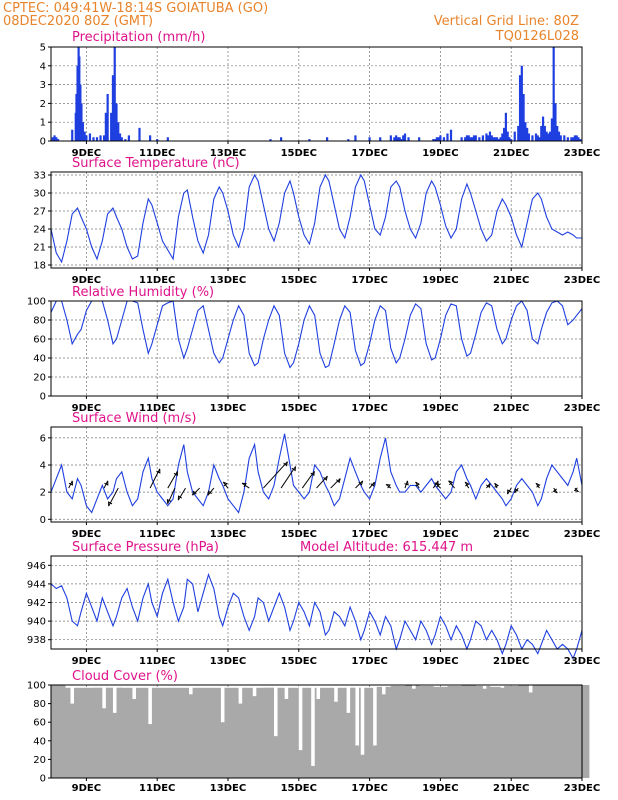 This screenshot has height=800, width=618. Describe the element at coordinates (36, 302) in the screenshot. I see `y-tick-label: 100` at that location.